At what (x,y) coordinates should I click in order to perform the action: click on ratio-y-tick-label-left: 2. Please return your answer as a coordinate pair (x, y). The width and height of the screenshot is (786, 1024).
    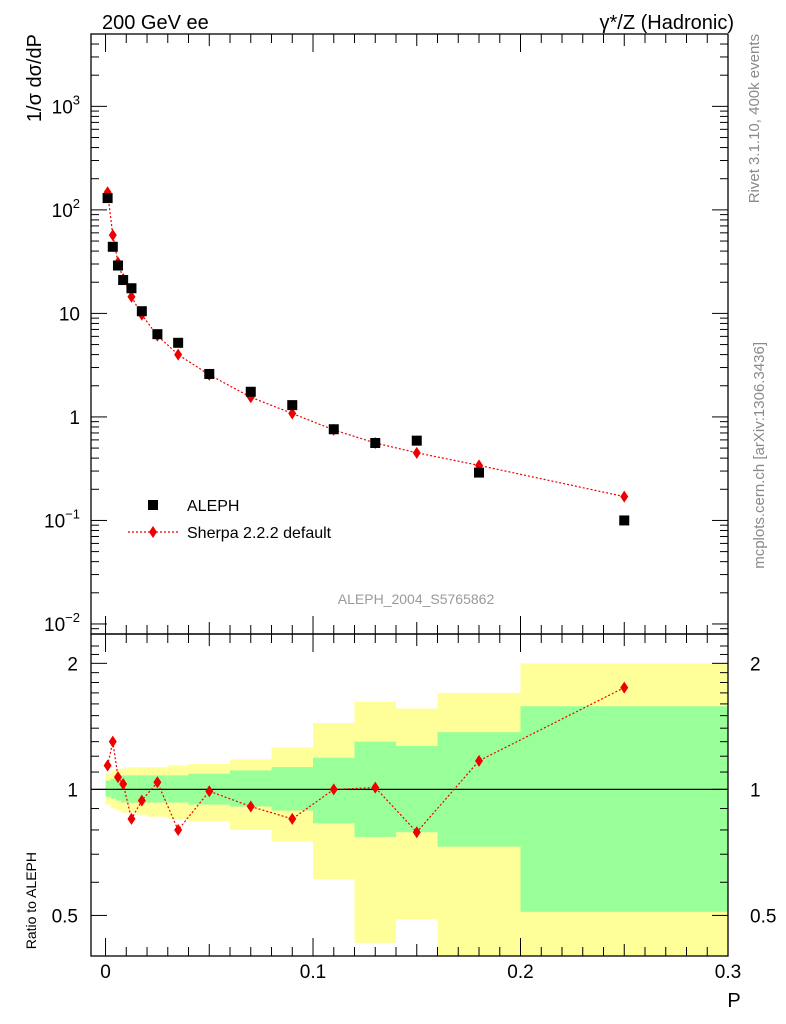
    Looking at the image, I should click on (72, 664).